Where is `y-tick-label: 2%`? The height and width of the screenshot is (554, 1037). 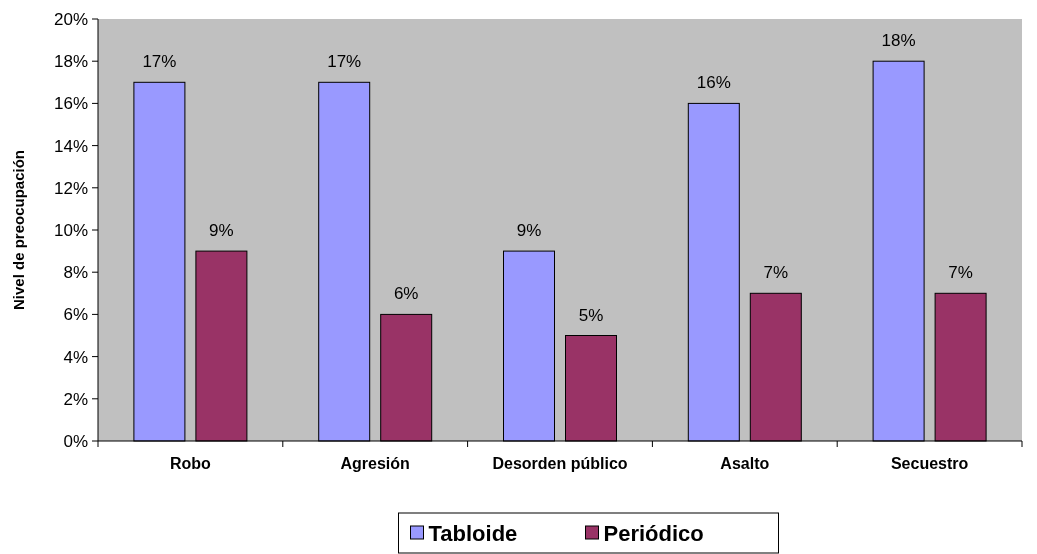
y-tick-label: 2% is located at coordinates (75, 399).